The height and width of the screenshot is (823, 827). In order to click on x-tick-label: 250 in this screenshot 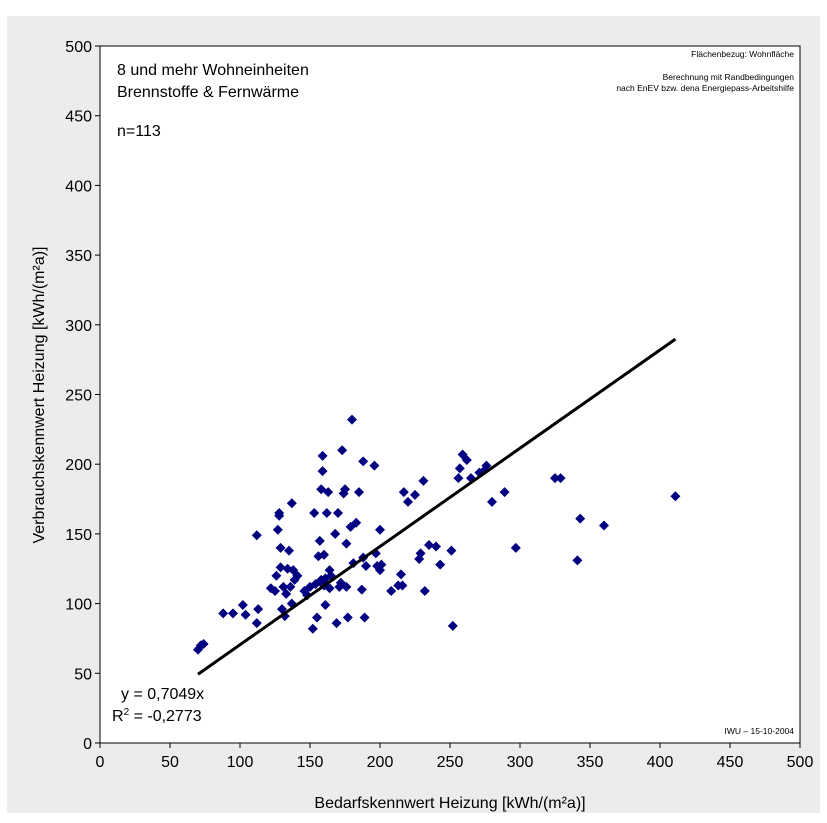, I will do `click(450, 762)`.